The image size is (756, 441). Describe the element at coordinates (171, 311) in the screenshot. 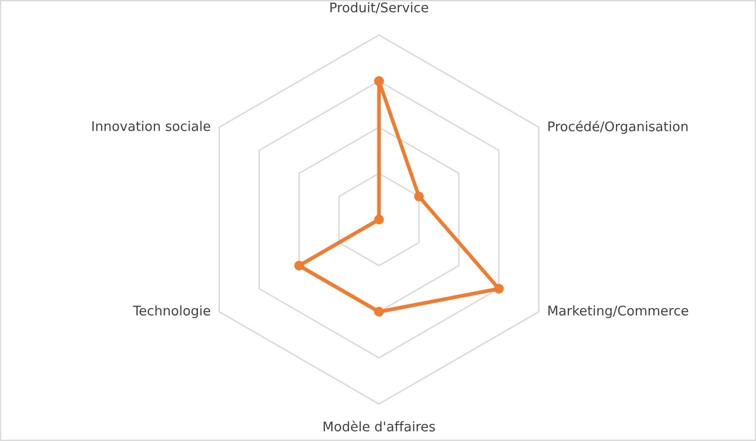

I see `spoke-label: Technologie` at that location.